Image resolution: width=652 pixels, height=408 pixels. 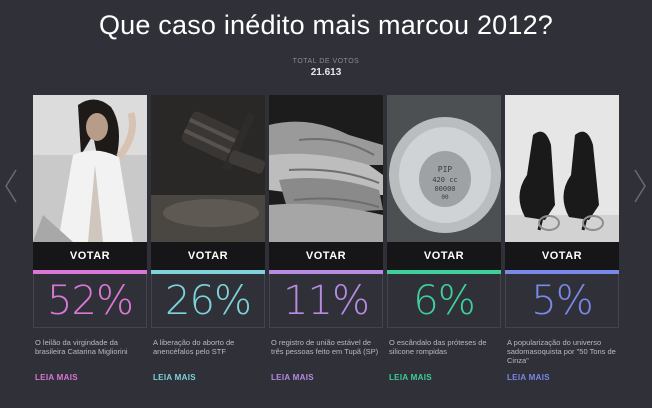 I want to click on poll-question: Que caso inédito mais marcou 2012?, so click(x=326, y=25).